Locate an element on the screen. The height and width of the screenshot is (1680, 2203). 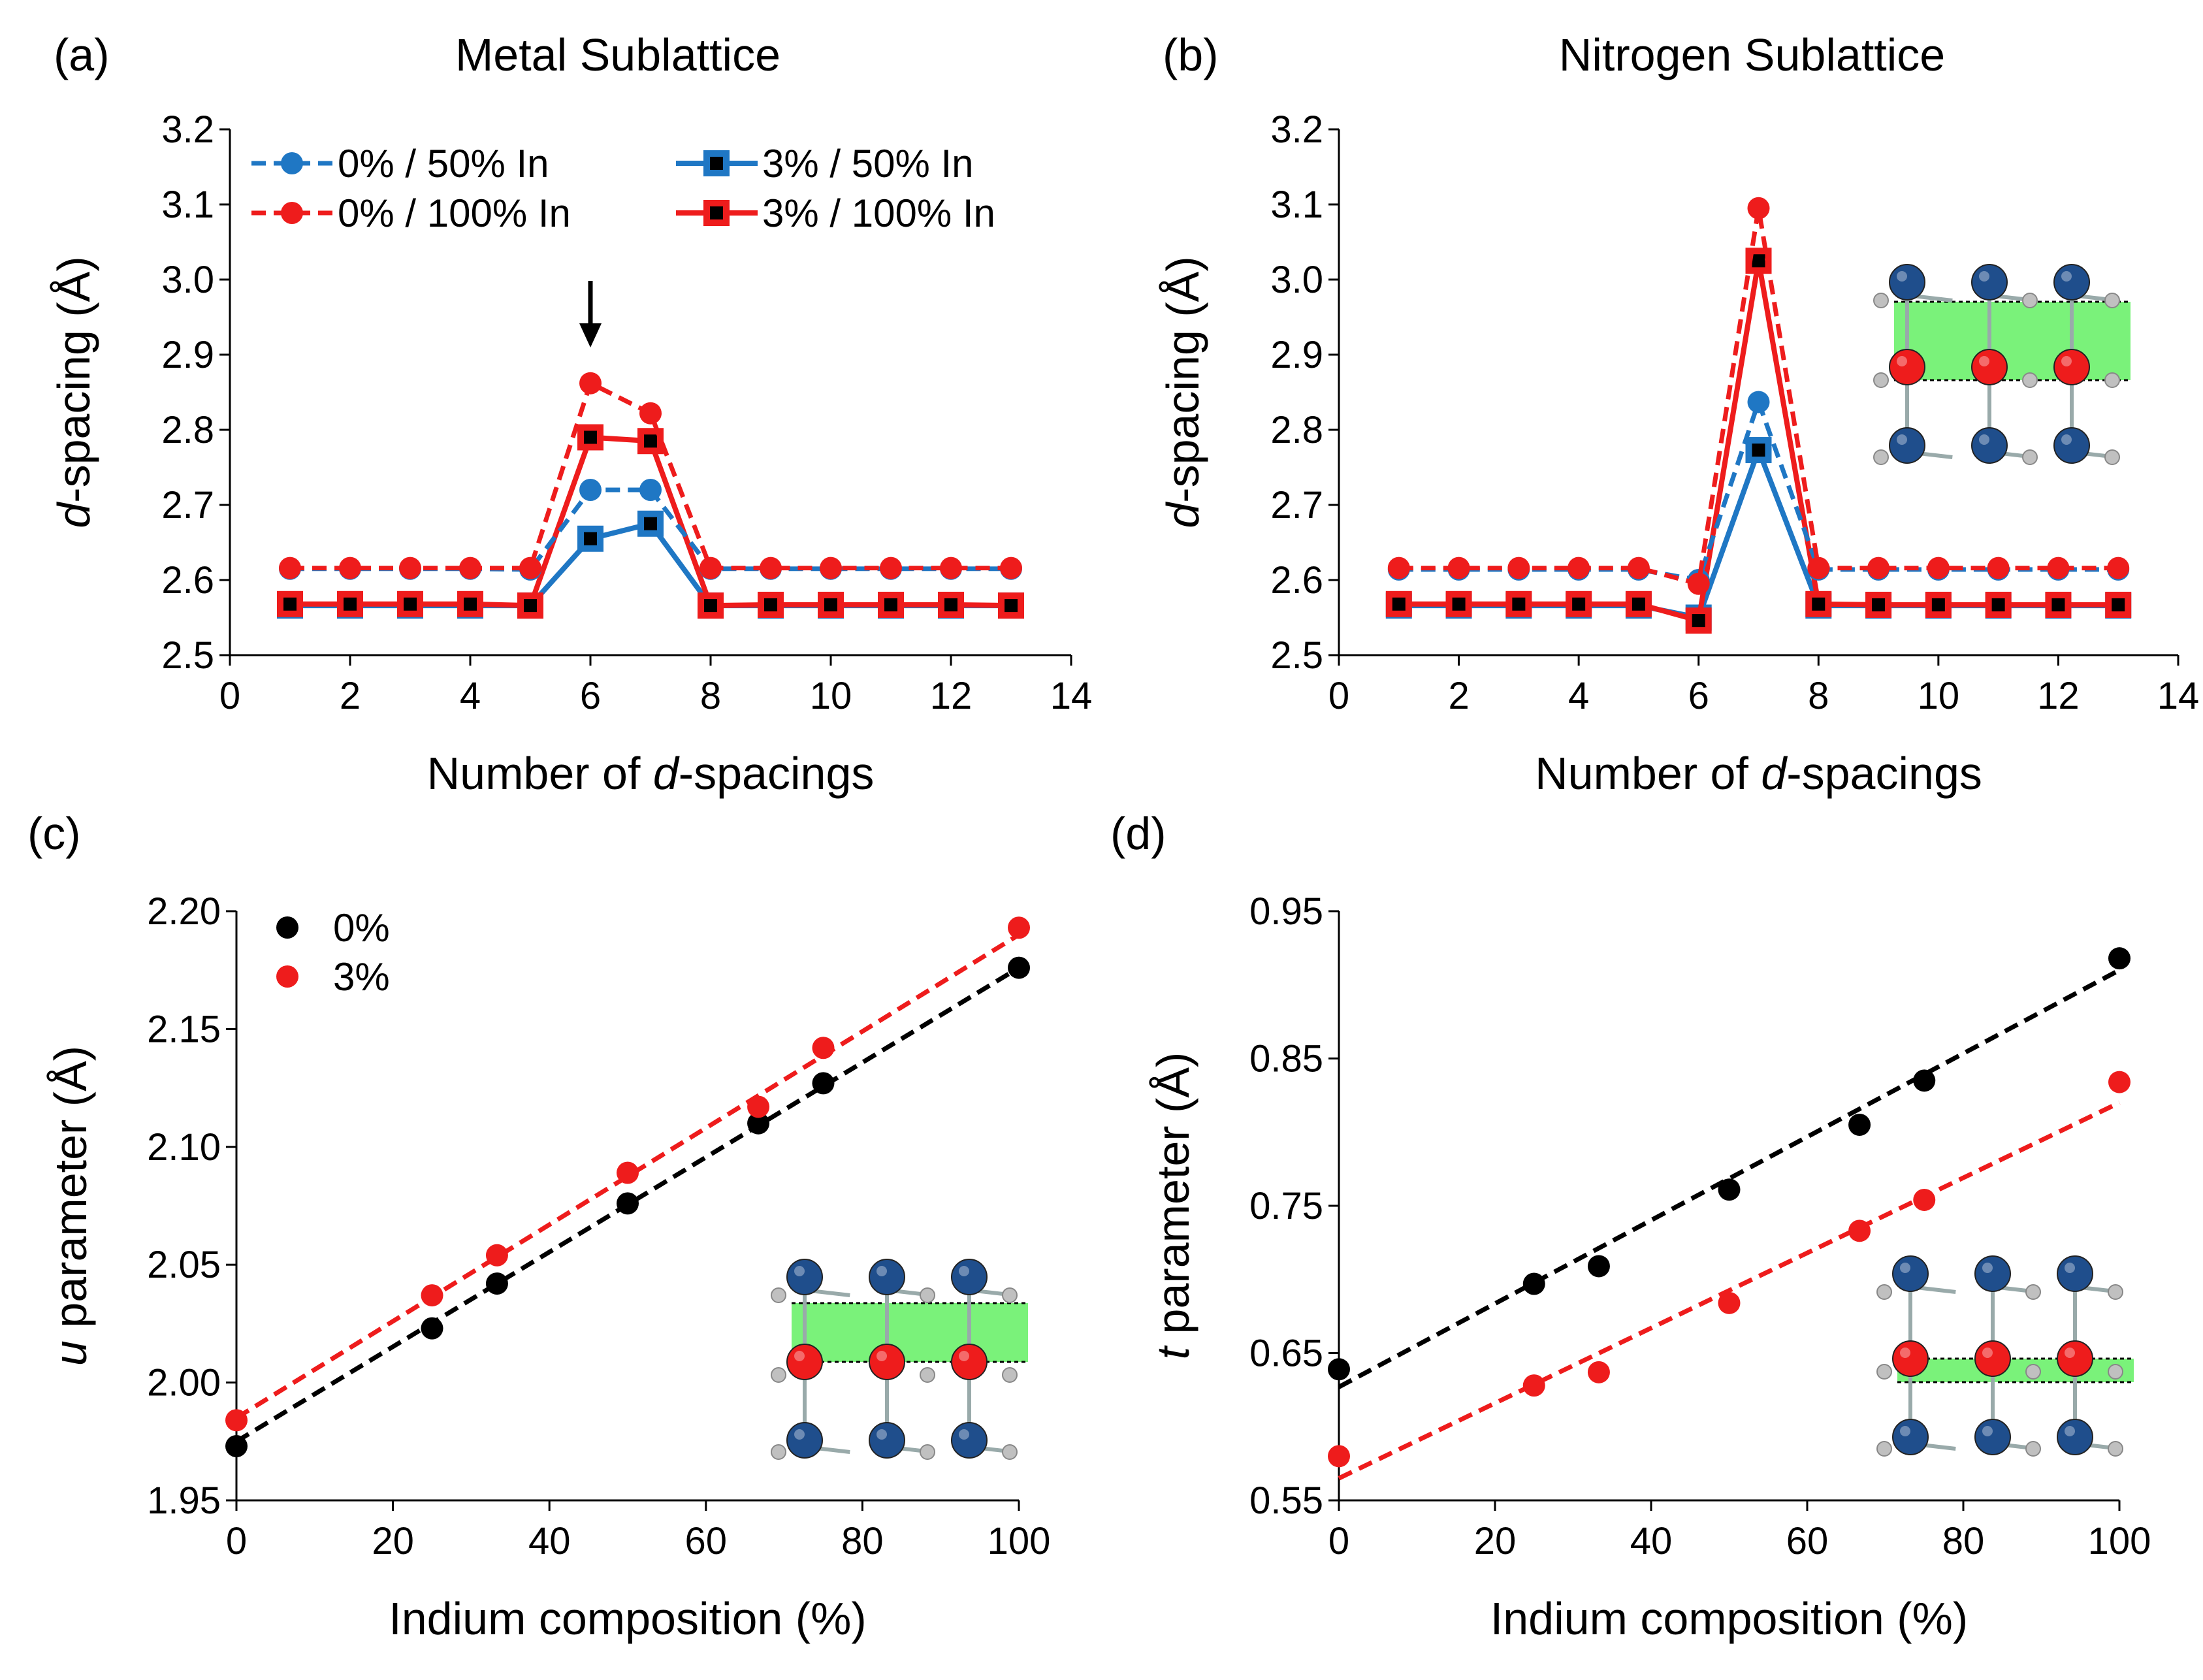
x-tick-label: 4 is located at coordinates (470, 696).